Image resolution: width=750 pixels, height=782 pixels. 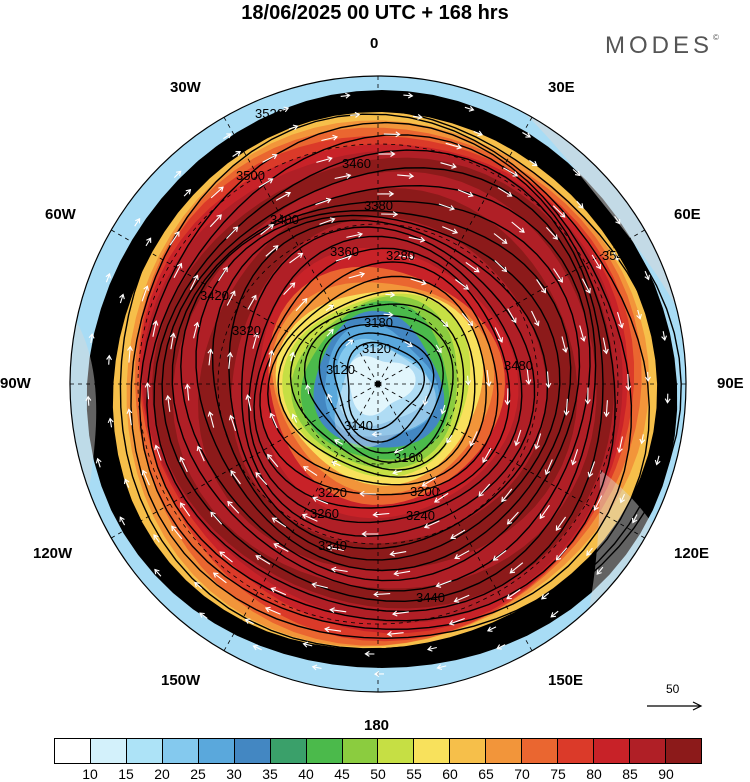 I want to click on lon-label-120e: 120E, so click(x=692, y=553).